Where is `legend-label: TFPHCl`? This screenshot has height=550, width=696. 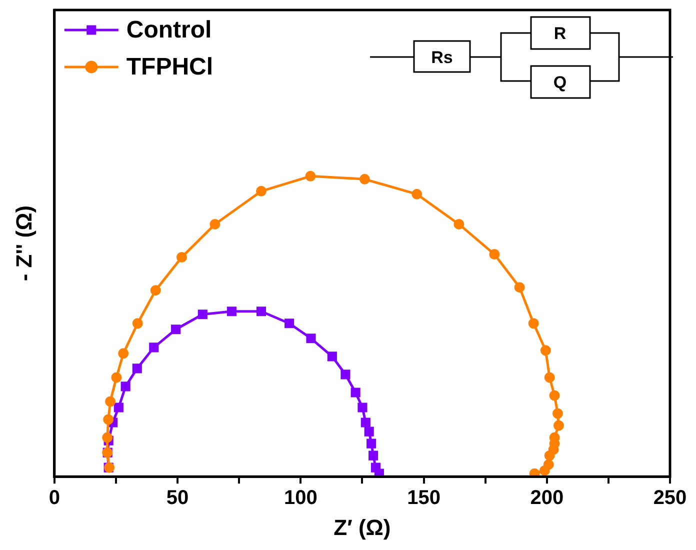 legend-label: TFPHCl is located at coordinates (170, 67).